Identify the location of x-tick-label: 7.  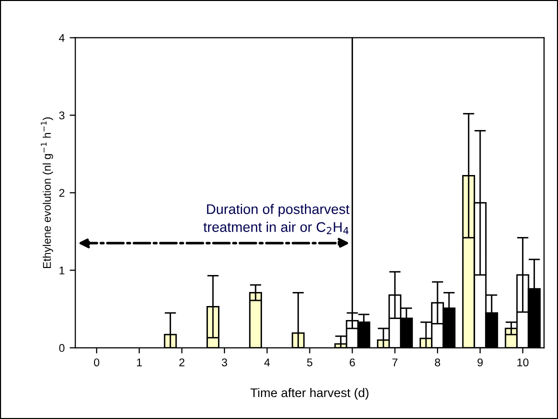
(395, 362).